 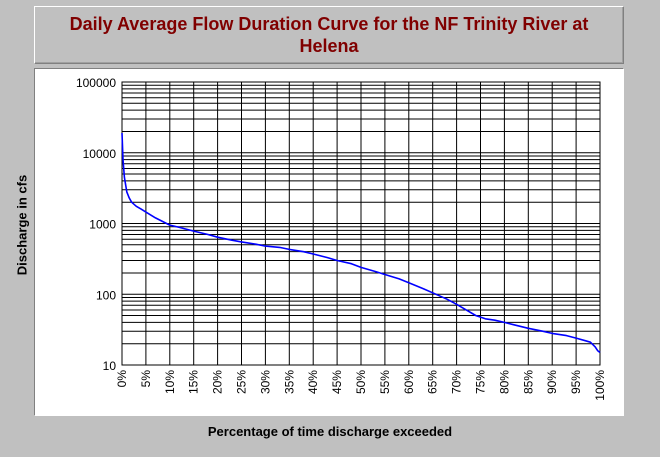 What do you see at coordinates (528, 382) in the screenshot?
I see `x-tick-label: 85%` at bounding box center [528, 382].